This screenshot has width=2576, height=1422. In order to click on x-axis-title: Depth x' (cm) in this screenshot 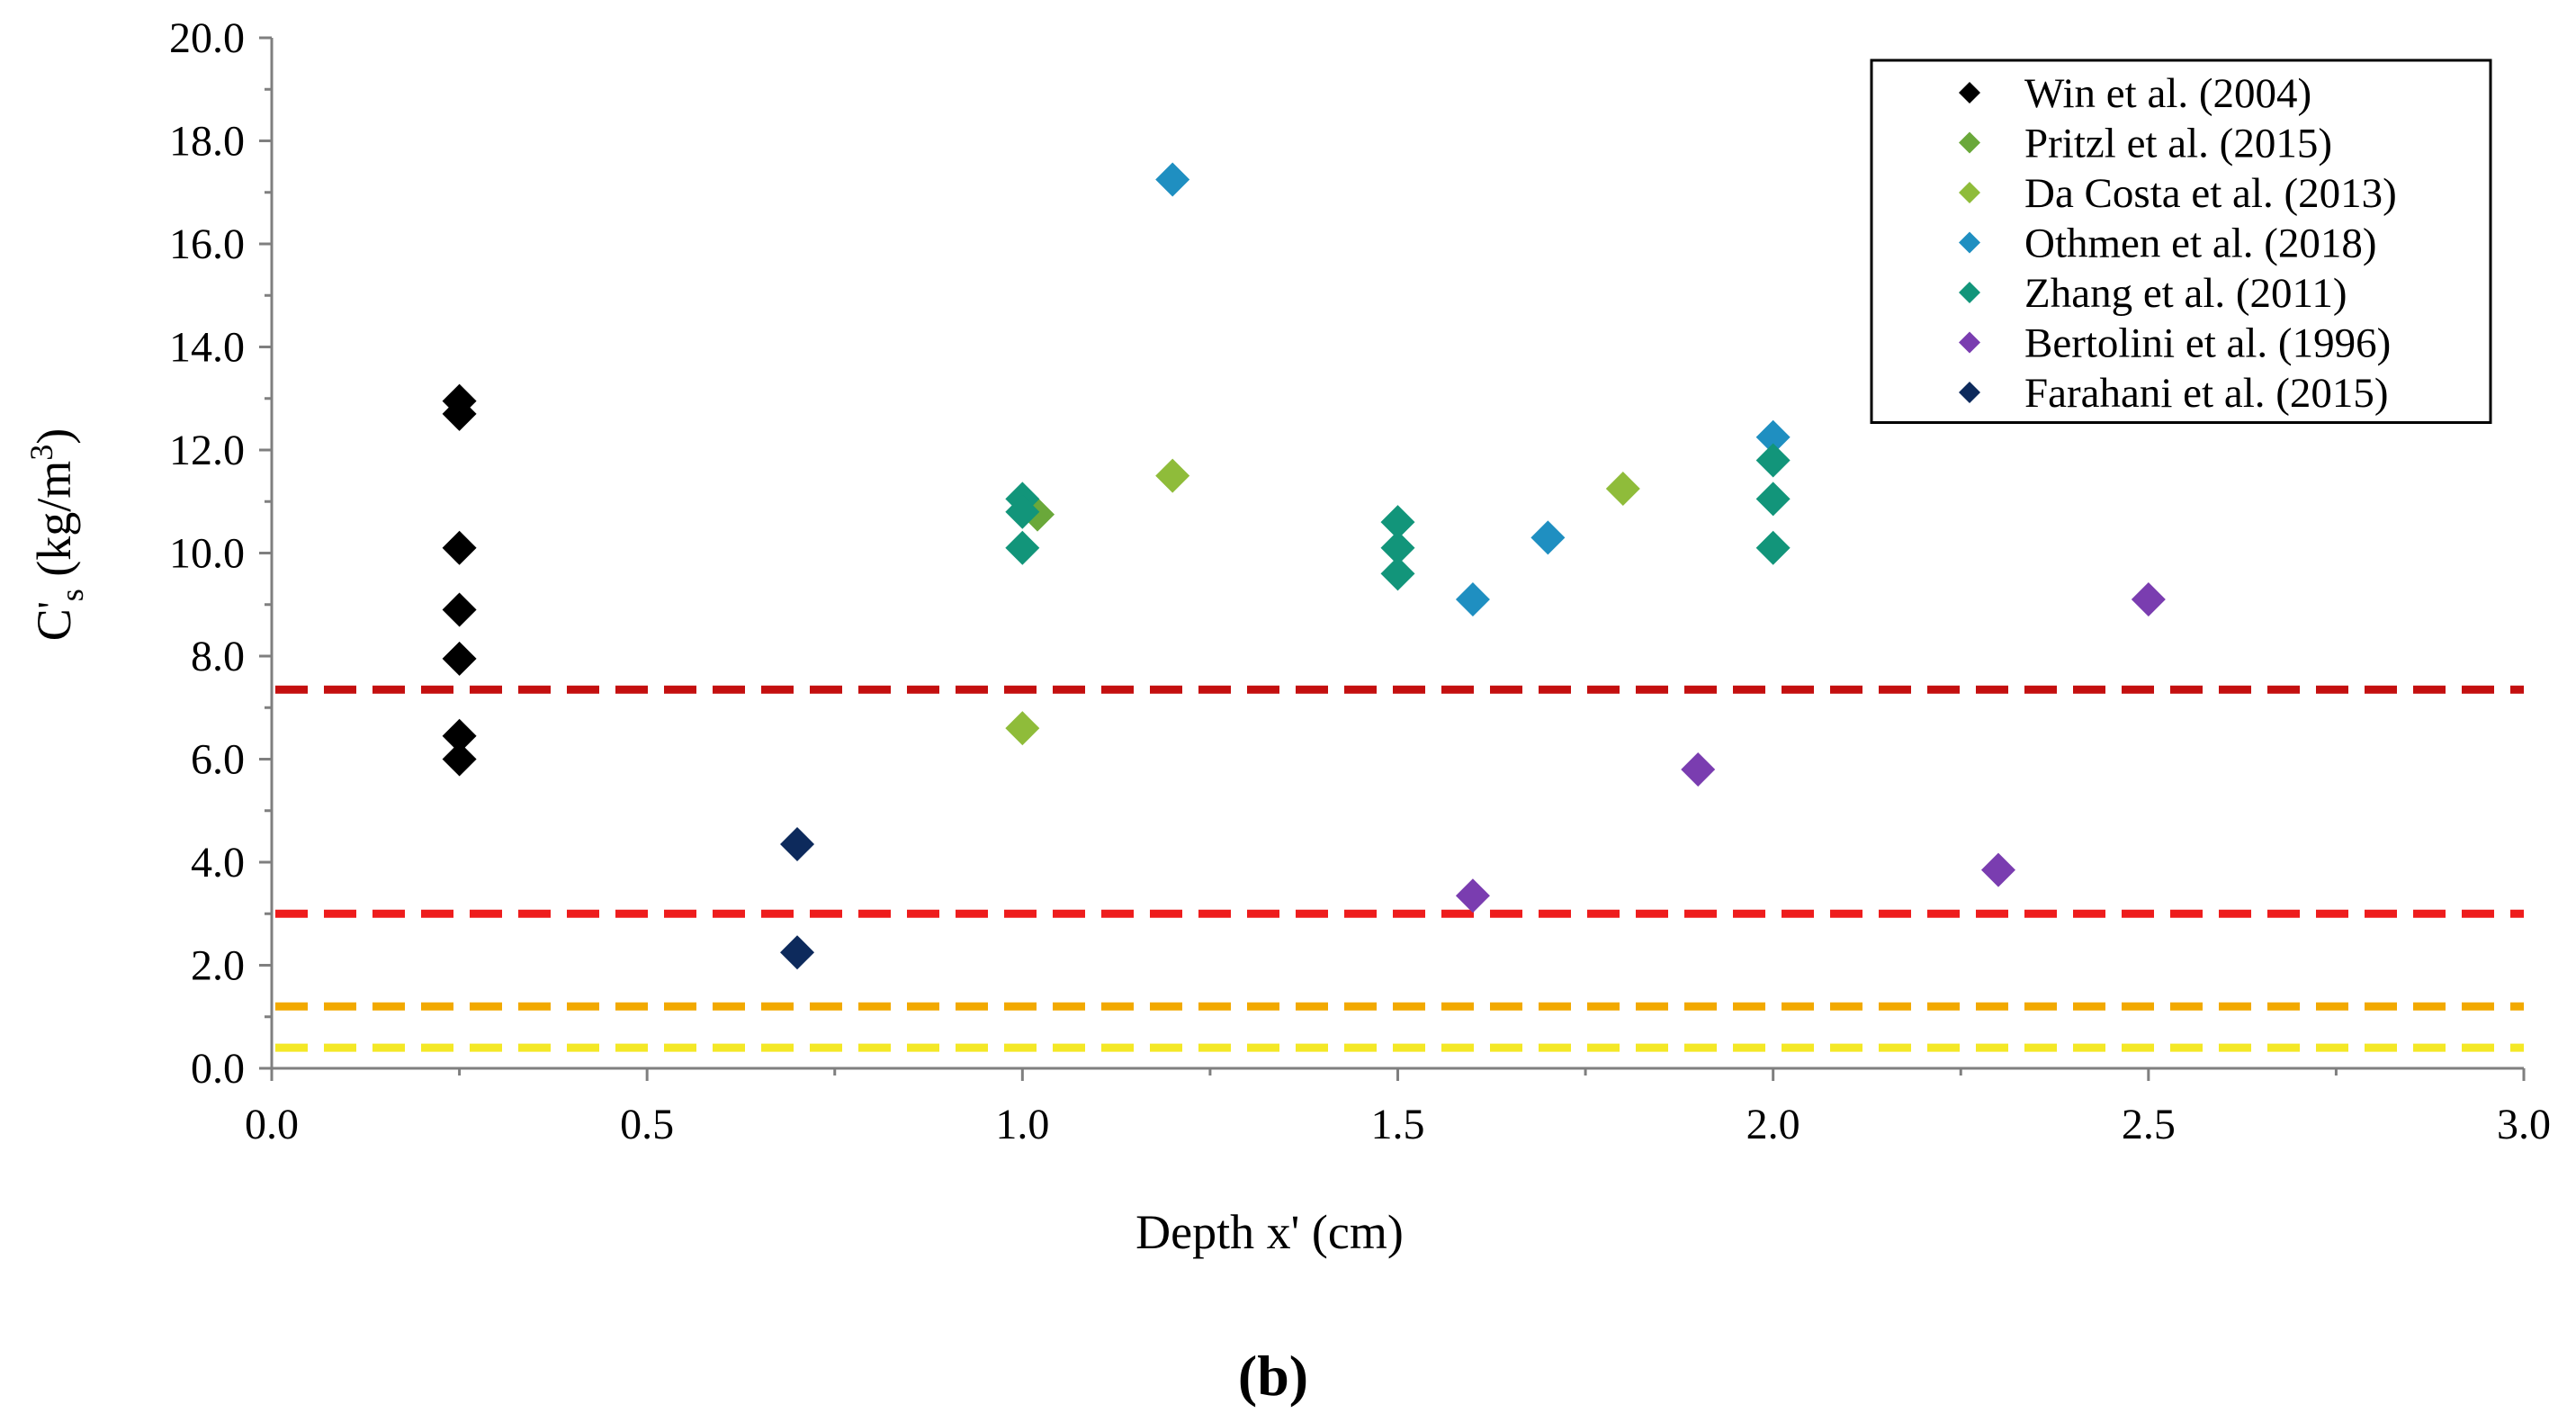, I will do `click(1270, 1232)`.